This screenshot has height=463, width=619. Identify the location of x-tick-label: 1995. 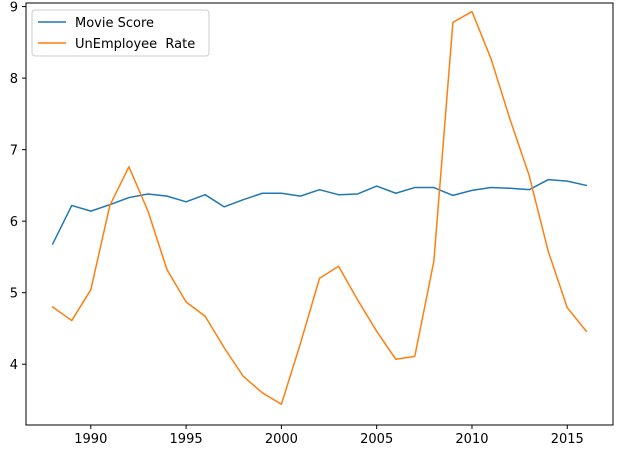
(186, 439).